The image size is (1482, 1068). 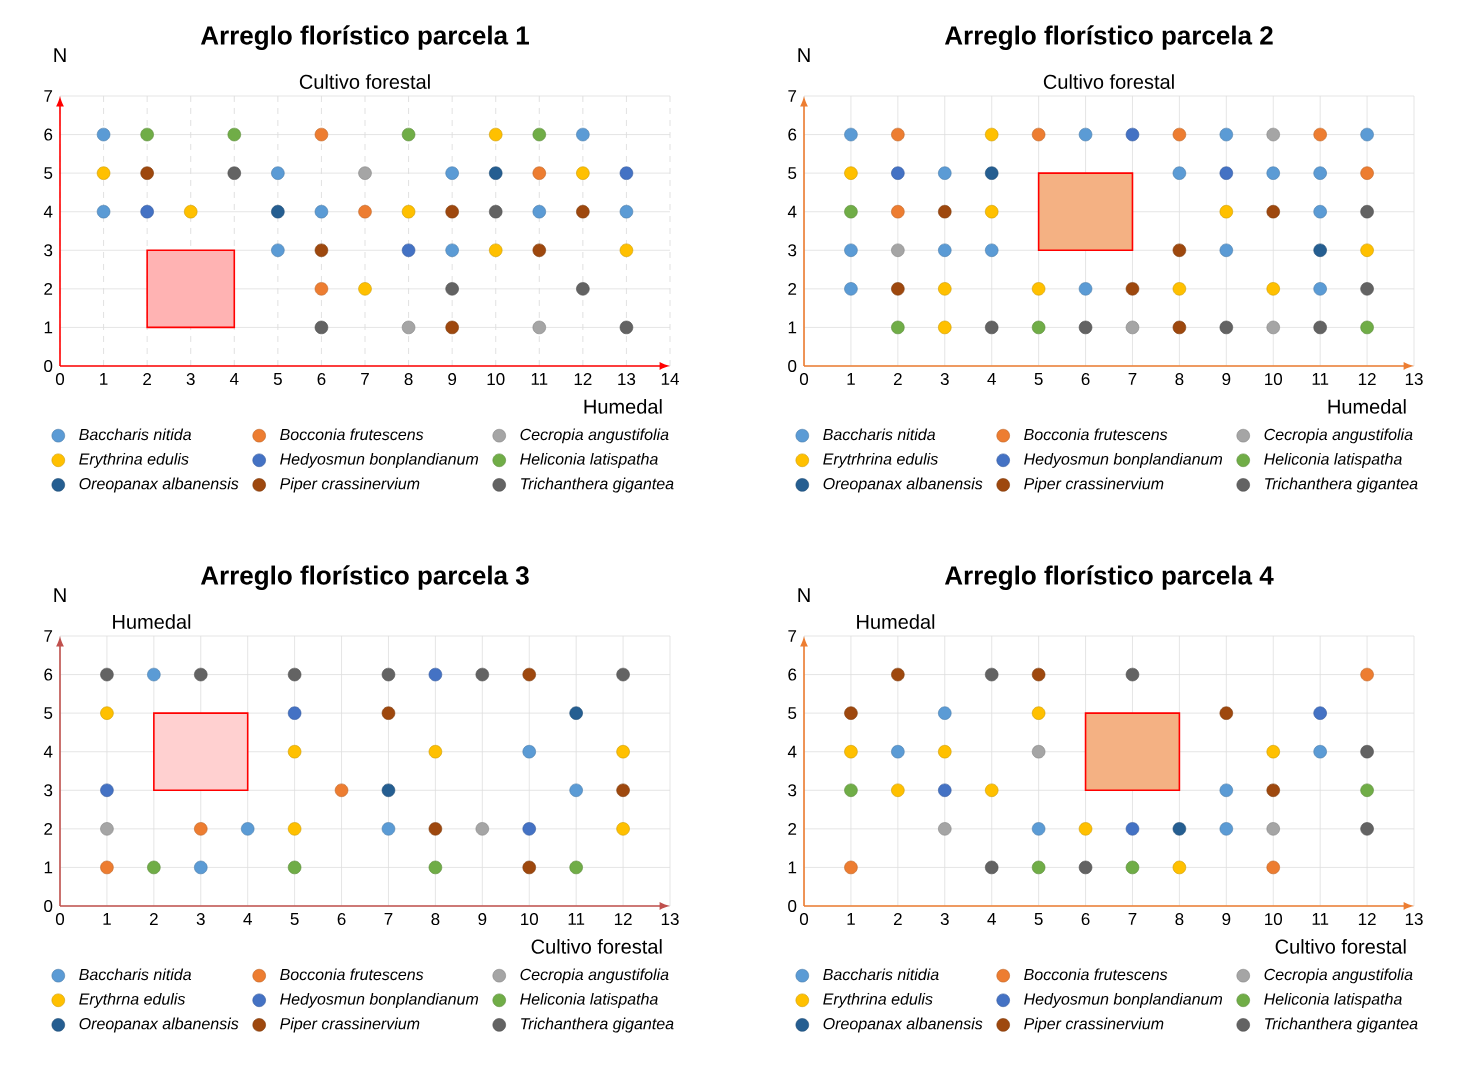 What do you see at coordinates (1367, 379) in the screenshot?
I see `x-tick-label: 12` at bounding box center [1367, 379].